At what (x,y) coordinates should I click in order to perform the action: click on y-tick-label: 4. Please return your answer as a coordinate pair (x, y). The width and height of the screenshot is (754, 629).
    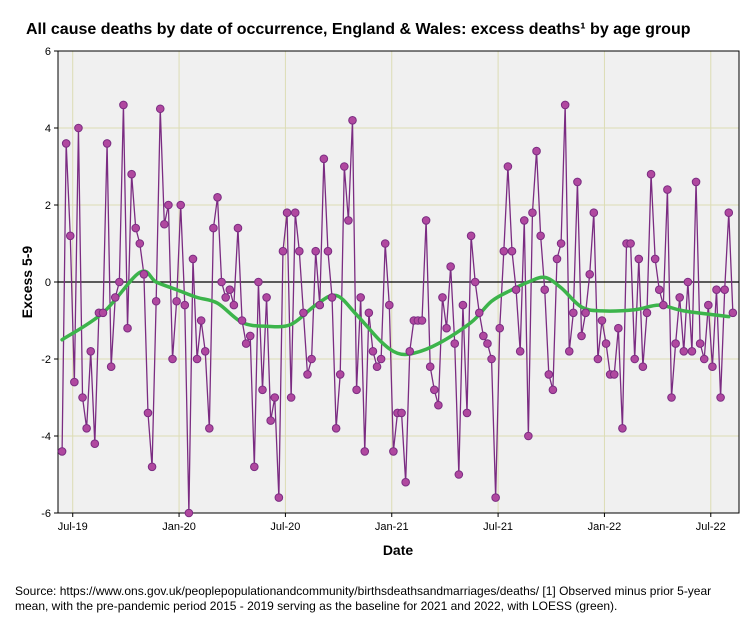
    Looking at the image, I should click on (48, 129).